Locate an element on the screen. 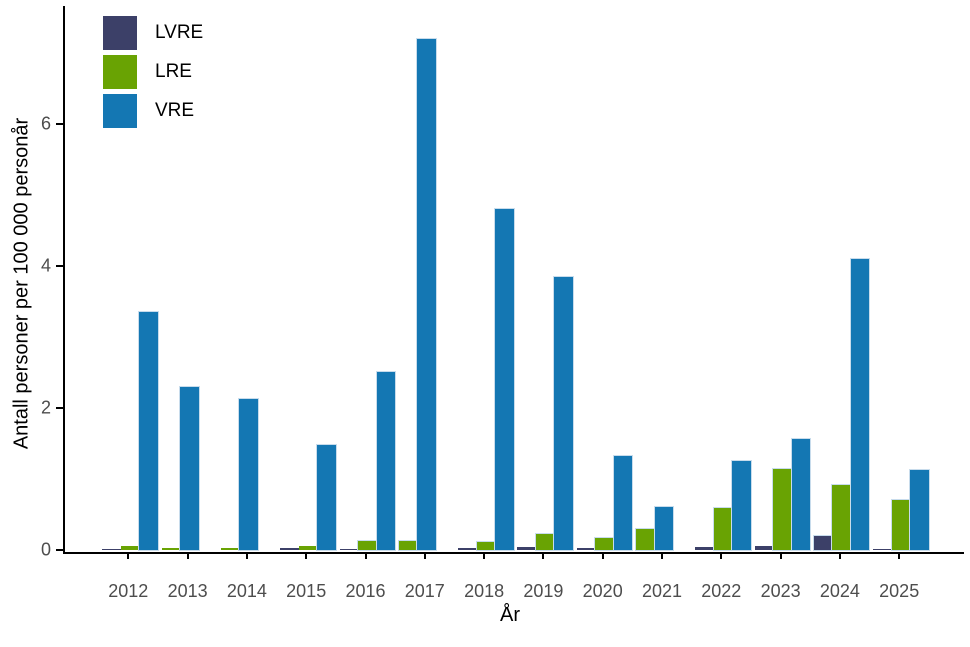  legend-label-lvre: LVRE is located at coordinates (179, 32).